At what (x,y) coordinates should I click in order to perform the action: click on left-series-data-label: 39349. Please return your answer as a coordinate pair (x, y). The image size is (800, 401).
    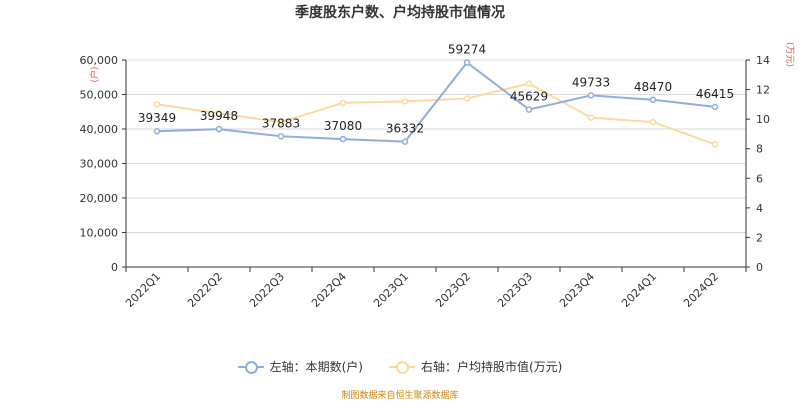
    Looking at the image, I should click on (157, 118).